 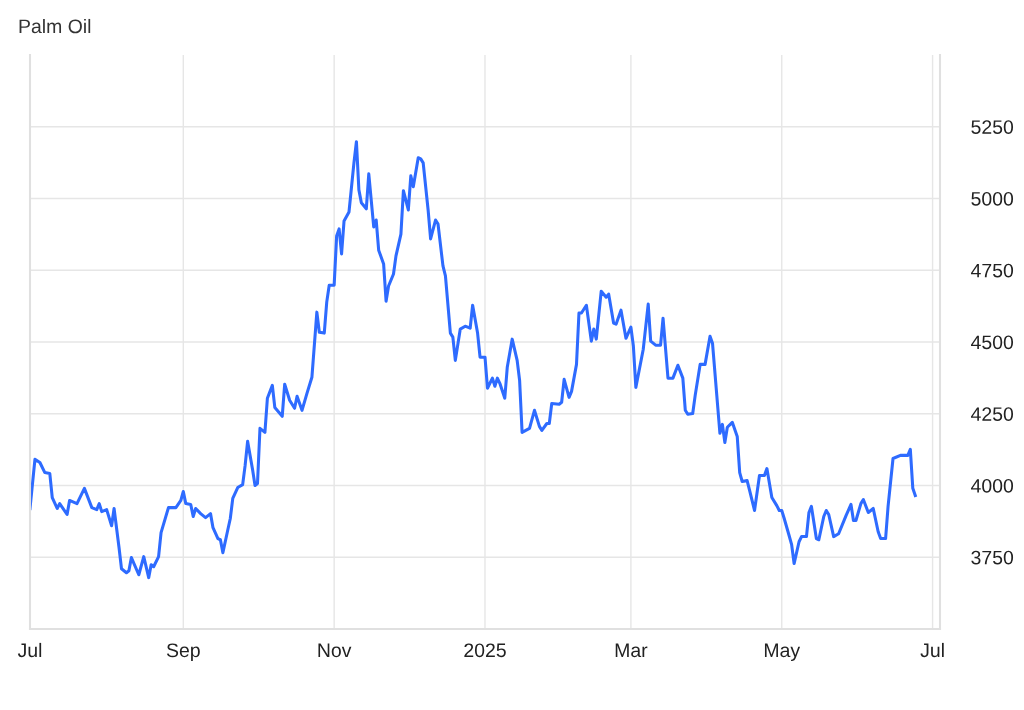 What do you see at coordinates (183, 652) in the screenshot?
I see `x-tick-label: Sep` at bounding box center [183, 652].